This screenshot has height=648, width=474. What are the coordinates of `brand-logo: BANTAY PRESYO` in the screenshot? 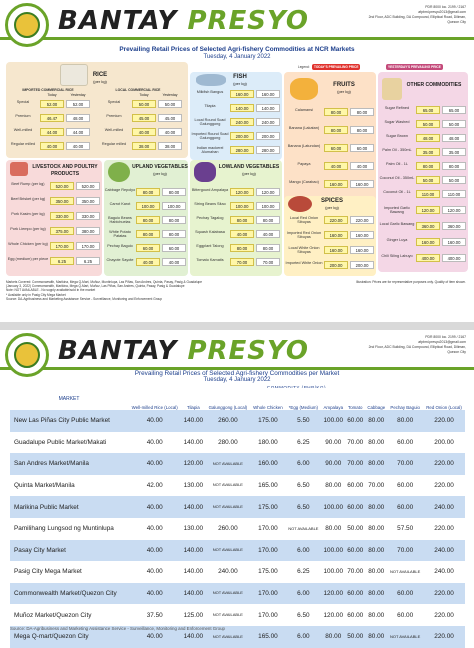 It's located at (184, 351).